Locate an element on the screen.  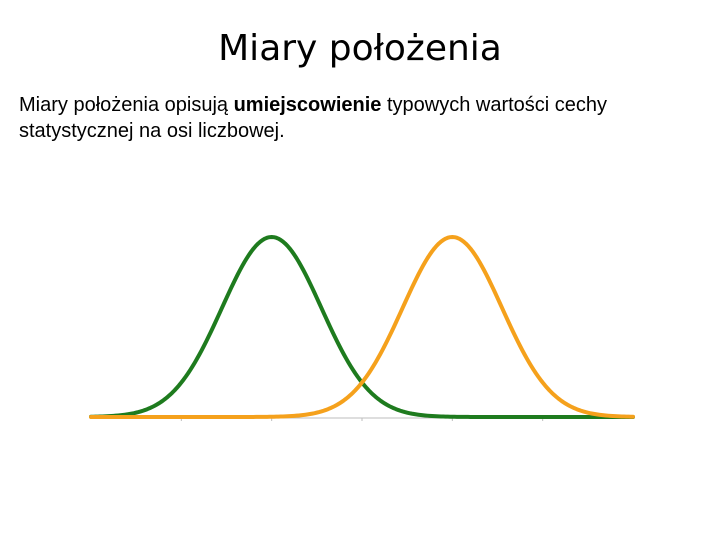
body-text-start: Miary położenia opisują is located at coordinates (126, 105).